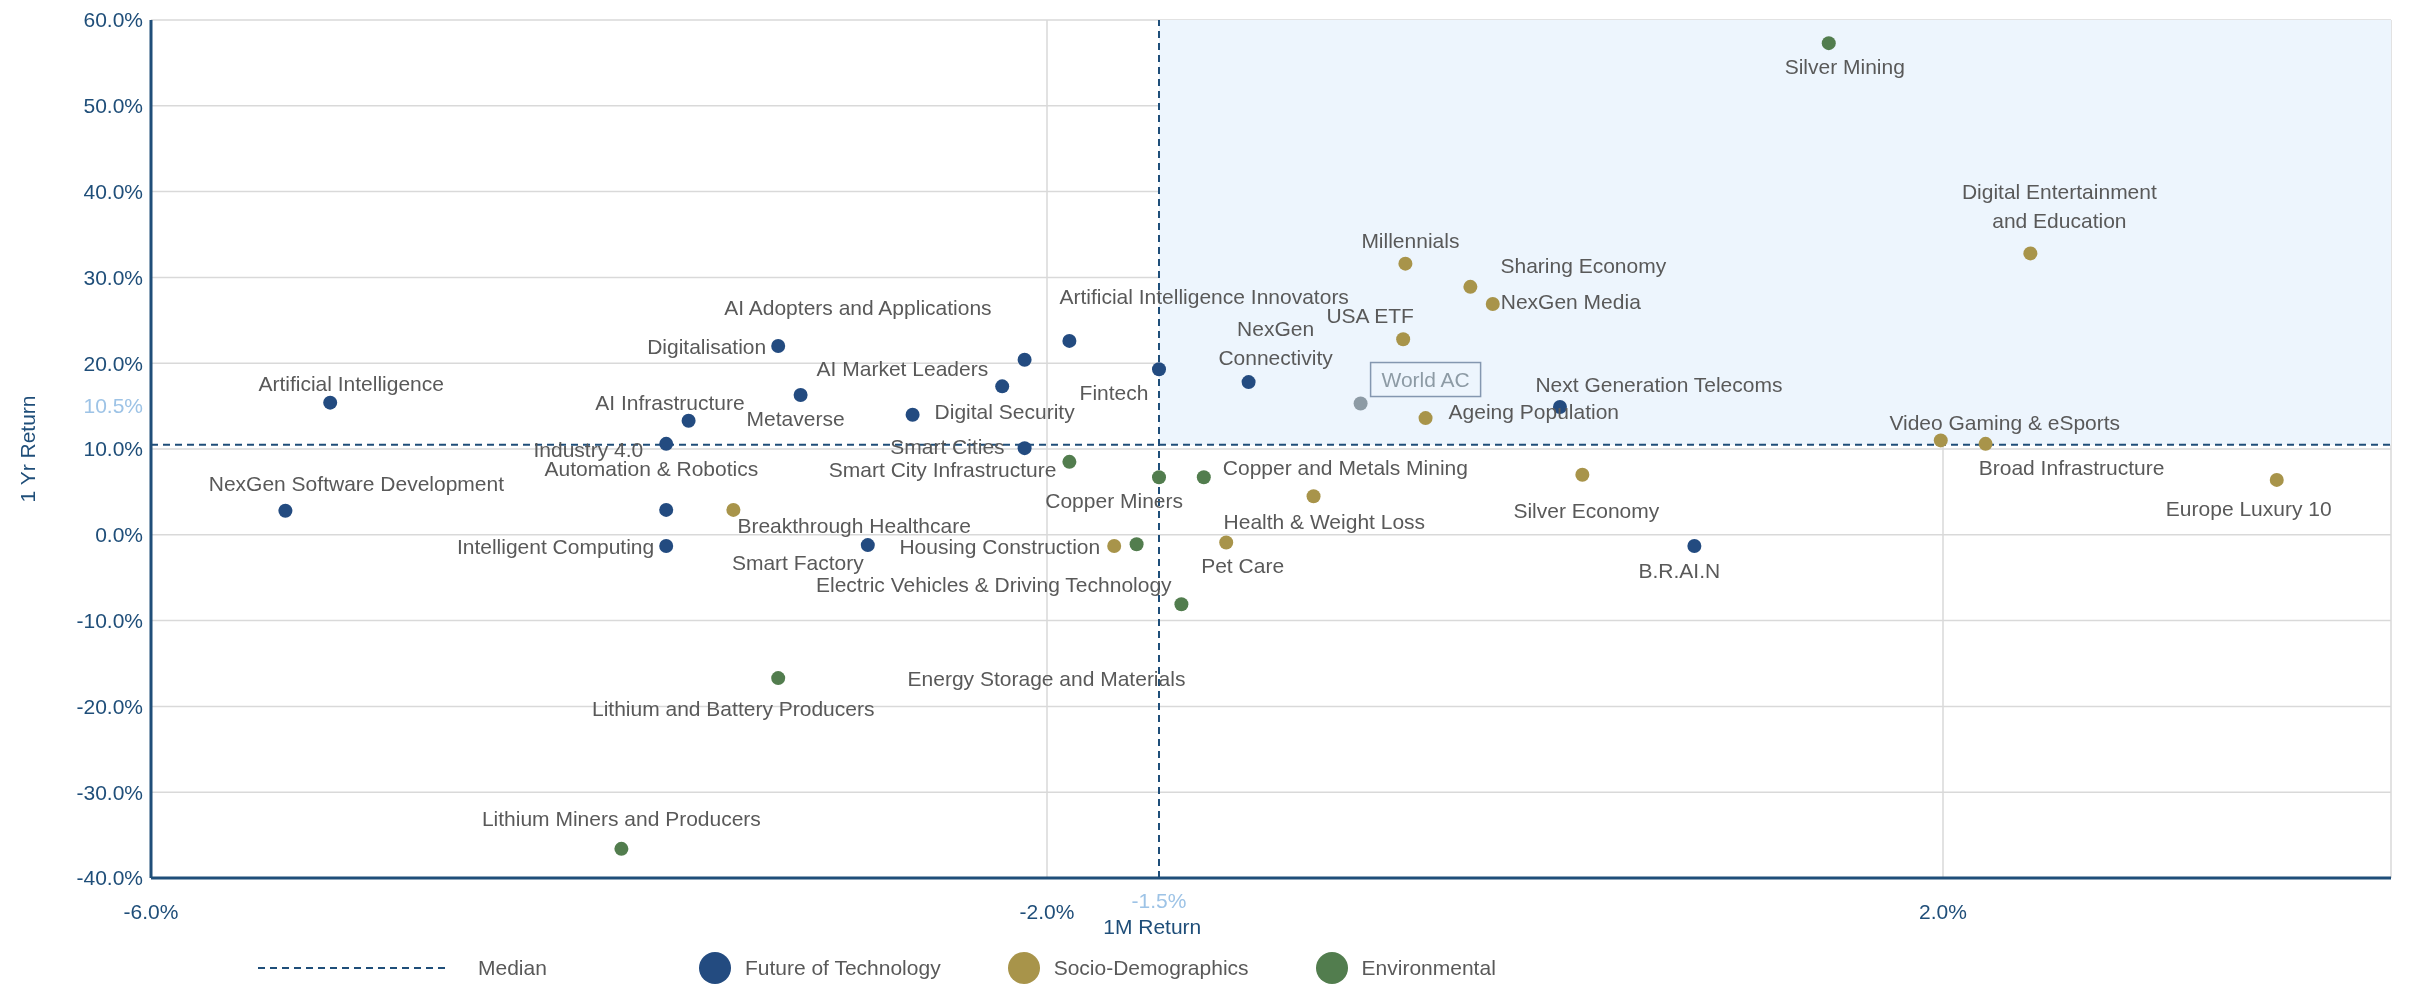  Describe the element at coordinates (2059, 205) in the screenshot. I see `data-label: Digital Entertainment and Education` at that location.